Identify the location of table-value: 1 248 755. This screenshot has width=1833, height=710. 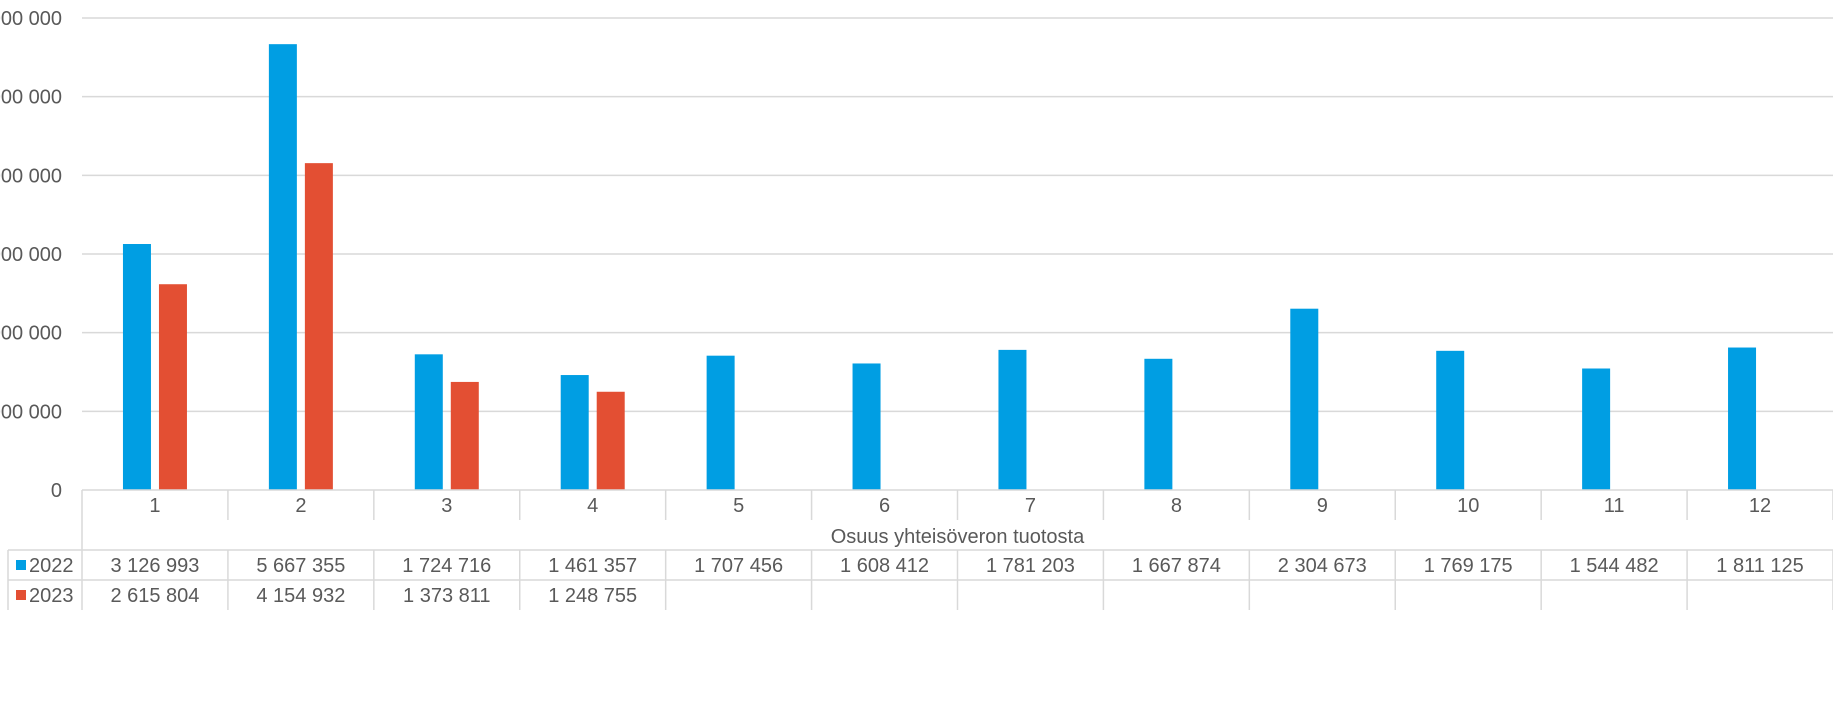
(592, 596).